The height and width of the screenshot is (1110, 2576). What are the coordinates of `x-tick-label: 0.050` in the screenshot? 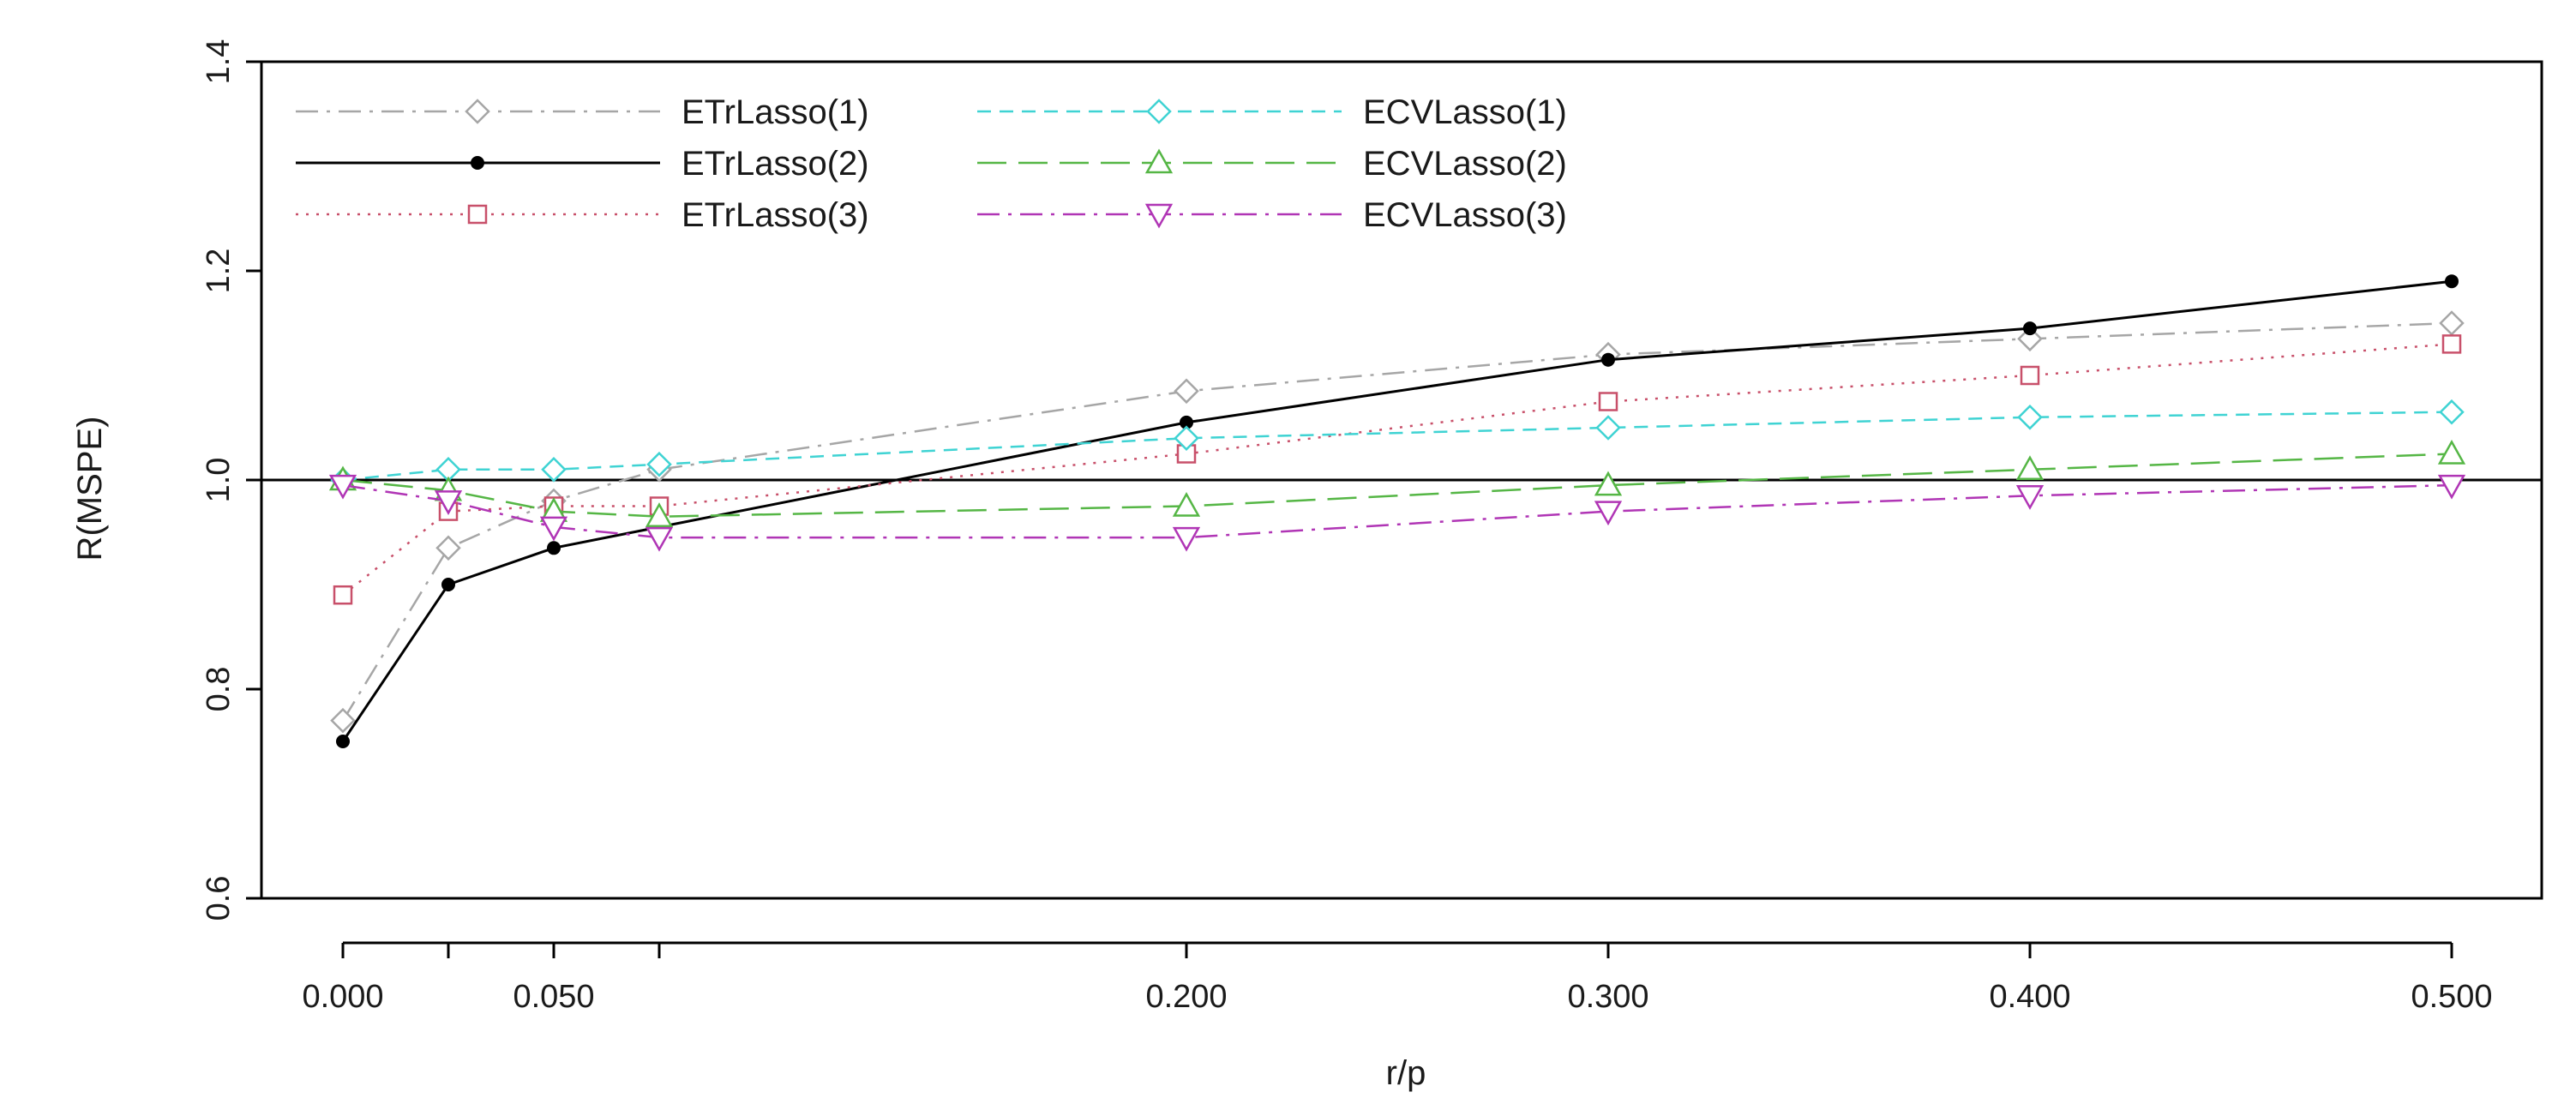 It's located at (553, 997).